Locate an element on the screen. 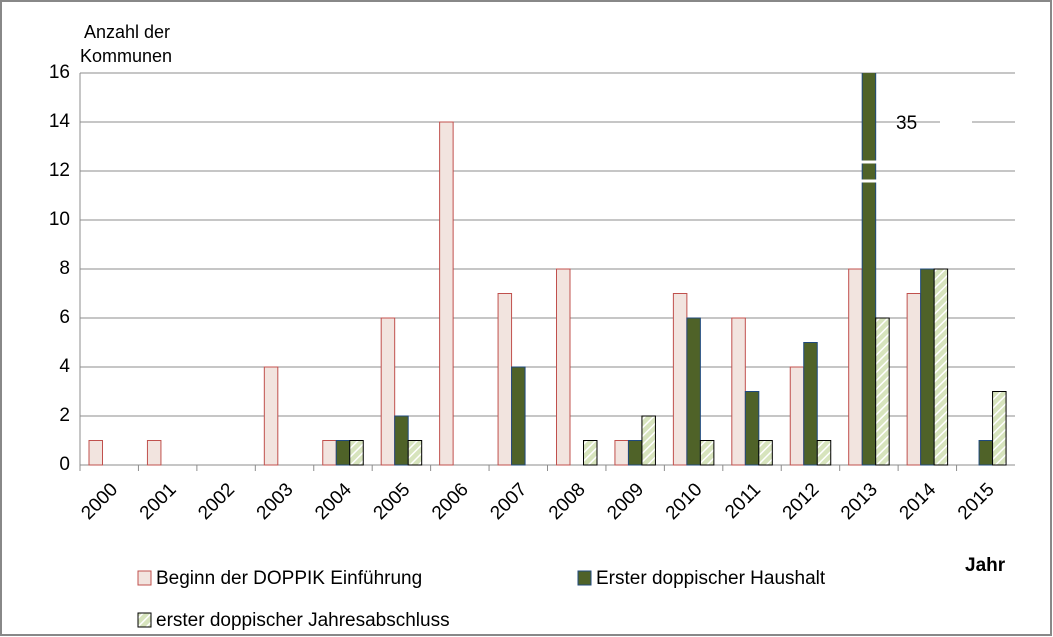 The image size is (1053, 637). y-tick-label: 0 is located at coordinates (64, 464).